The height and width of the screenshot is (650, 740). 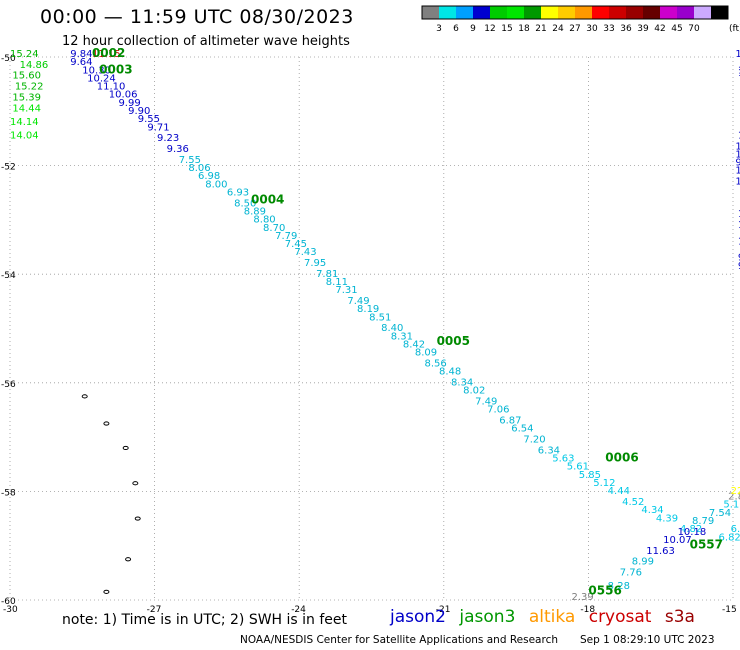 What do you see at coordinates (546, 617) in the screenshot?
I see `satellite-legend: jason2 jason3 altika cryosat s3a` at bounding box center [546, 617].